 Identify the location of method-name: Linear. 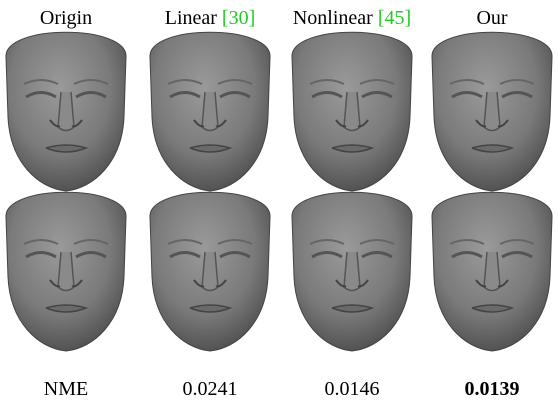
(191, 18).